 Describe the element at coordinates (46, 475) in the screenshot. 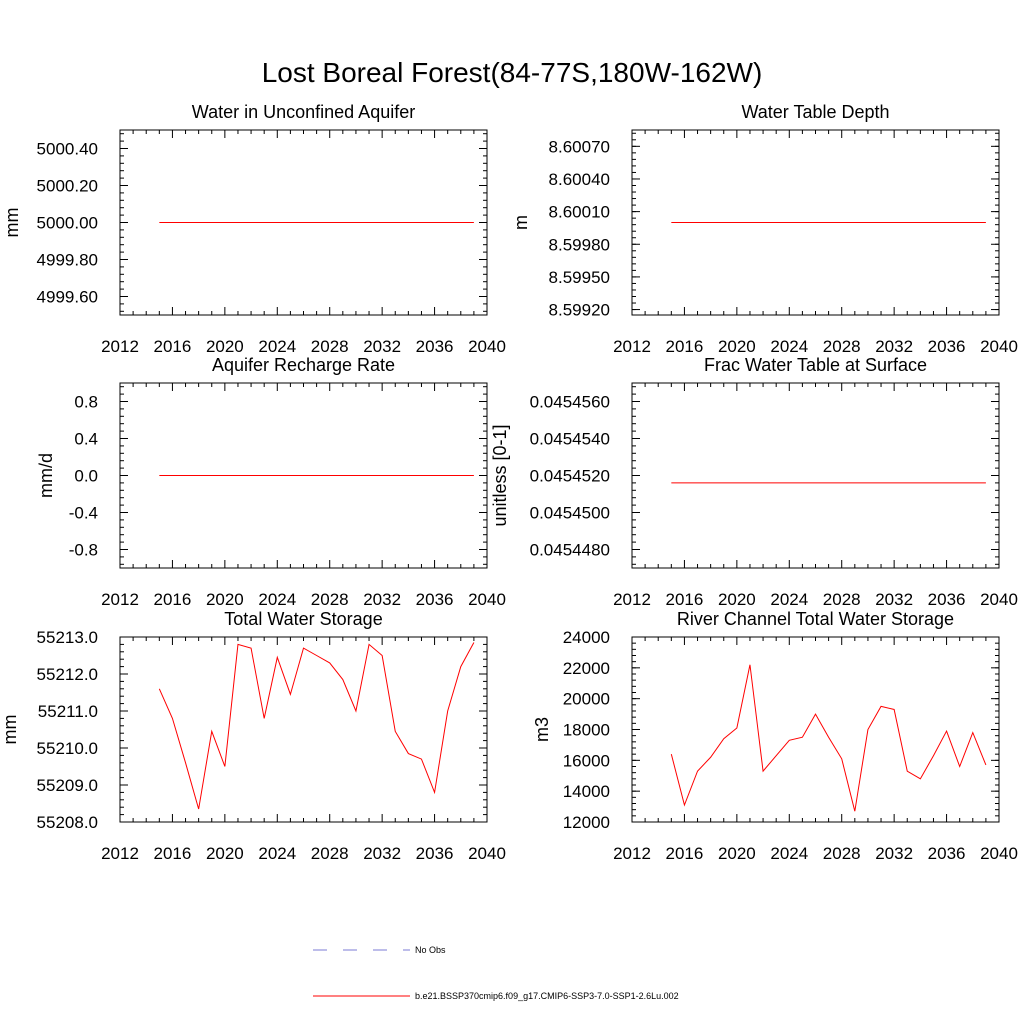

I see `y-axis-label: mm/d` at that location.